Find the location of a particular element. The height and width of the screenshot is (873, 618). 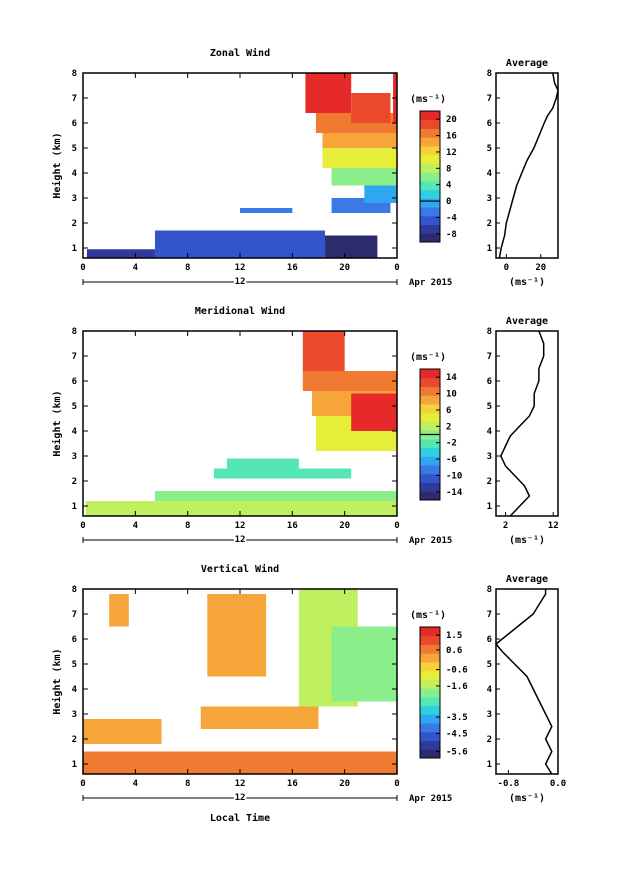

y-tick-label: 5 is located at coordinates (74, 149).